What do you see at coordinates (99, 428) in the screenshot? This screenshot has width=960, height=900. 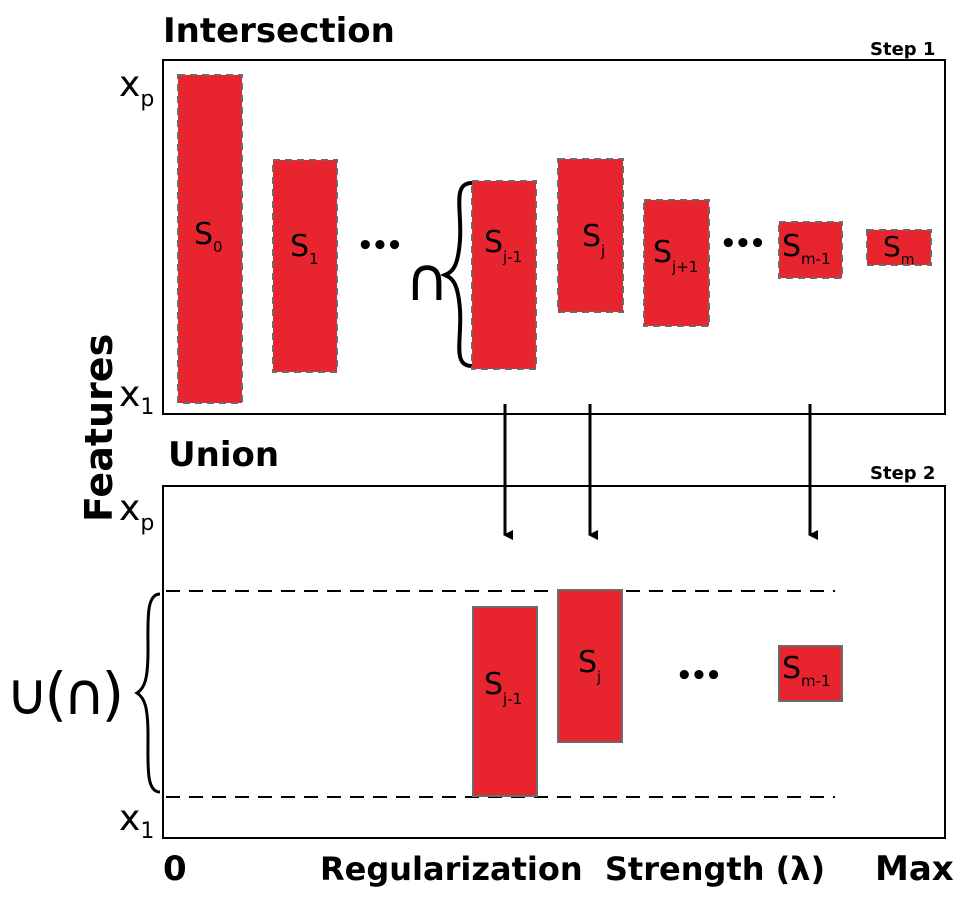 I see `y-axis-label: Features` at bounding box center [99, 428].